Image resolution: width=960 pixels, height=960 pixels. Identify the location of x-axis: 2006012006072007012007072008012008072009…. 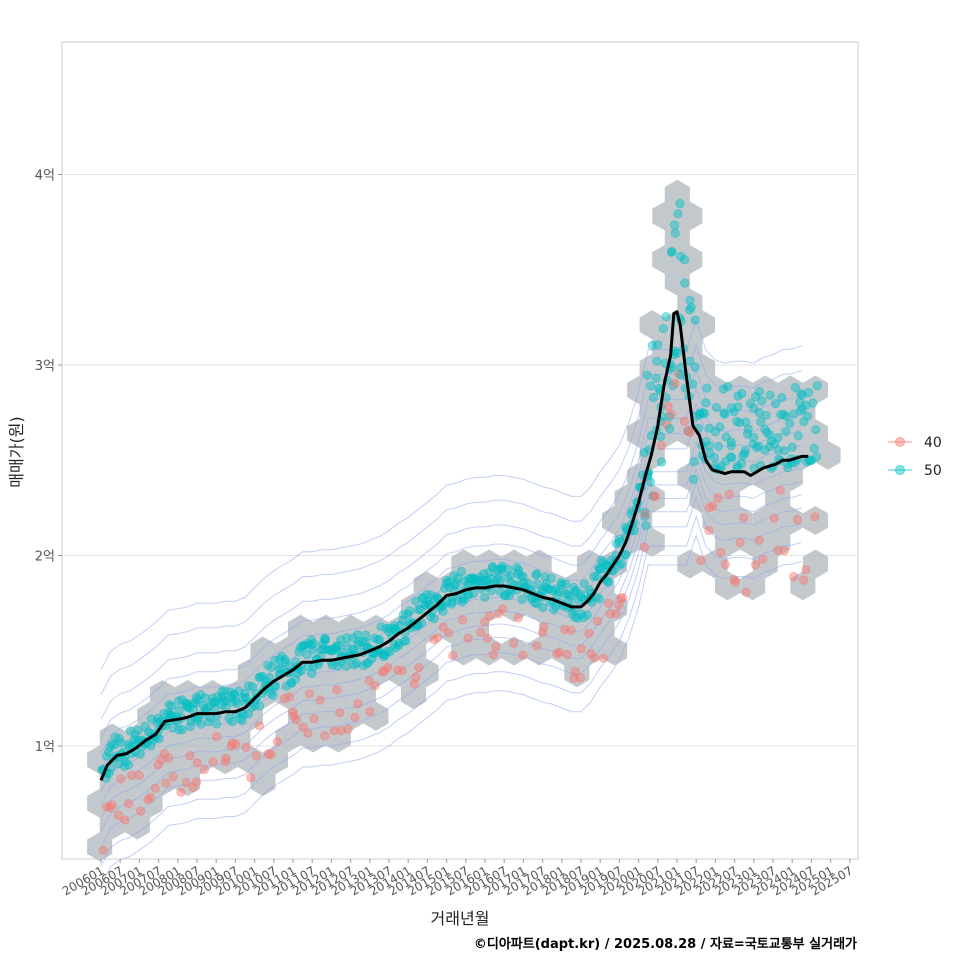
(457, 879).